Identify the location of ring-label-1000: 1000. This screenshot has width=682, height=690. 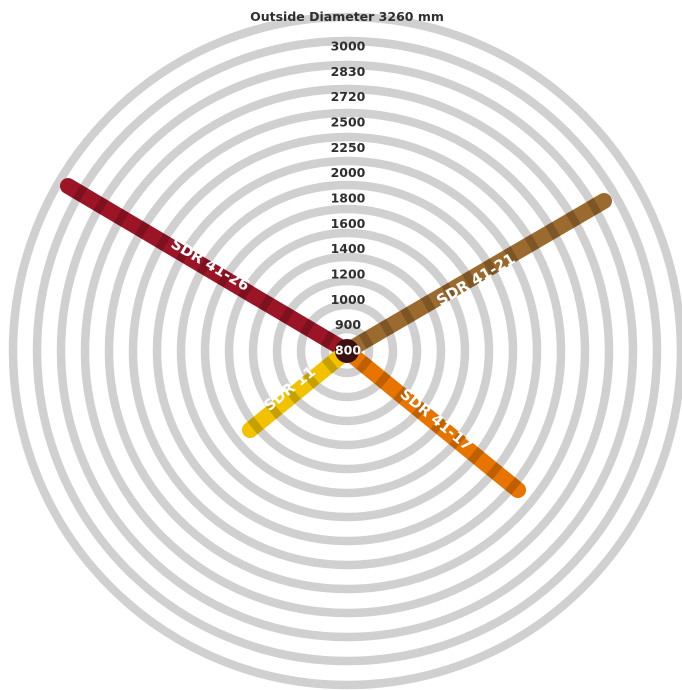
(348, 299).